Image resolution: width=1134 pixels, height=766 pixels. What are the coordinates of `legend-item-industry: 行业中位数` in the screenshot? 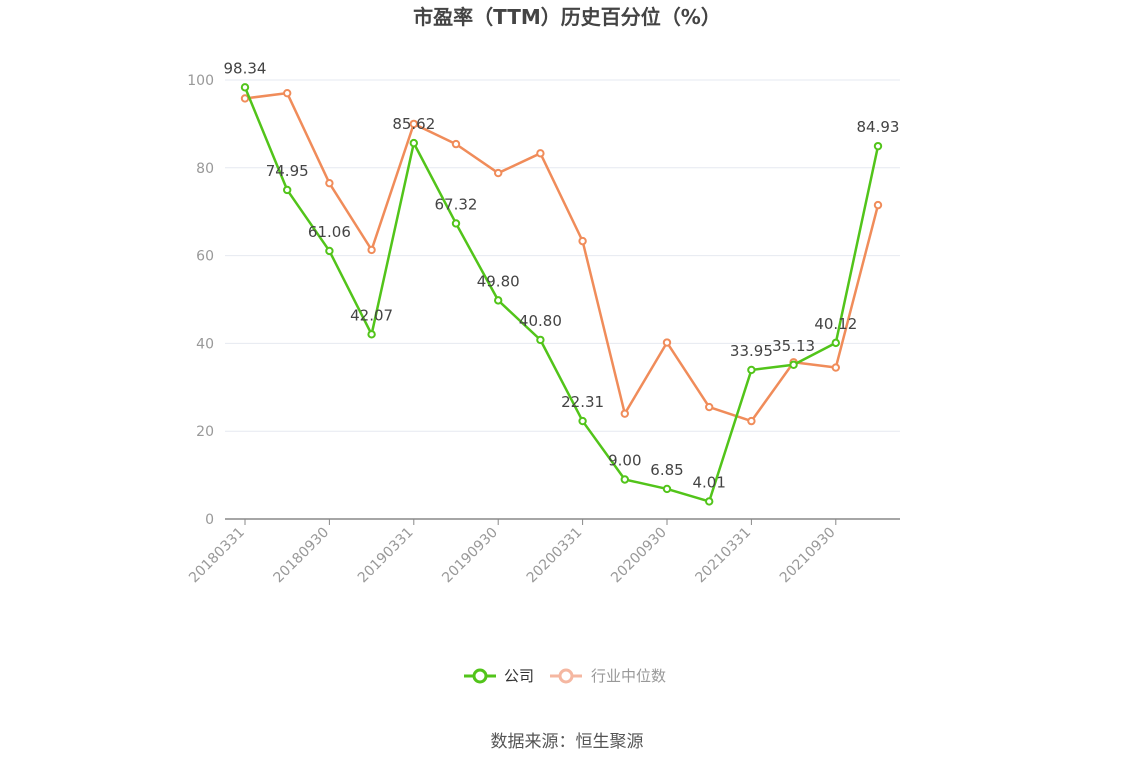 It's located at (608, 676).